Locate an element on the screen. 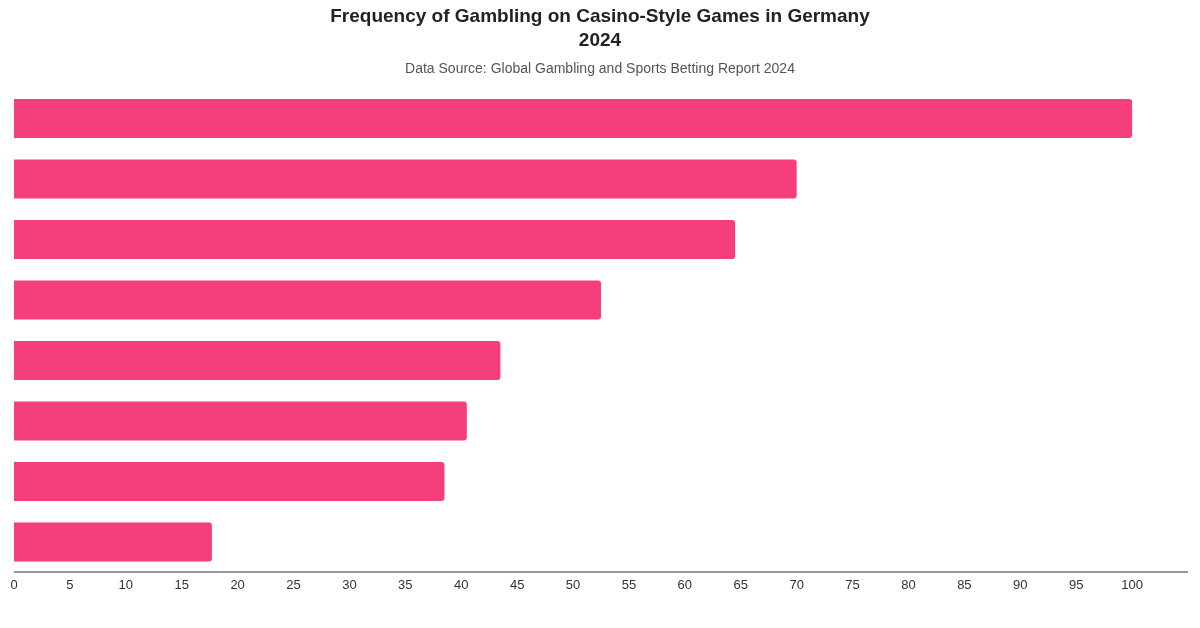  chart-subtitle: Data Source: Global Gambling and Sports Betting Report 2024 is located at coordinates (600, 68).